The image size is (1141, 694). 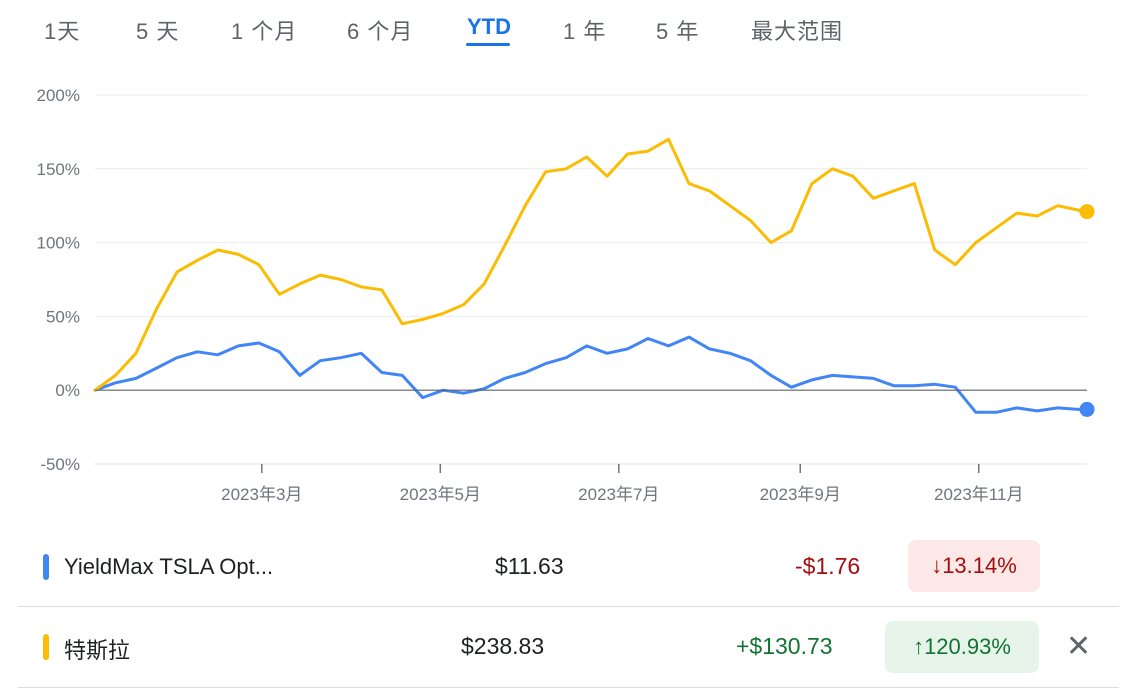 What do you see at coordinates (784, 646) in the screenshot?
I see `price-change: +$130.73` at bounding box center [784, 646].